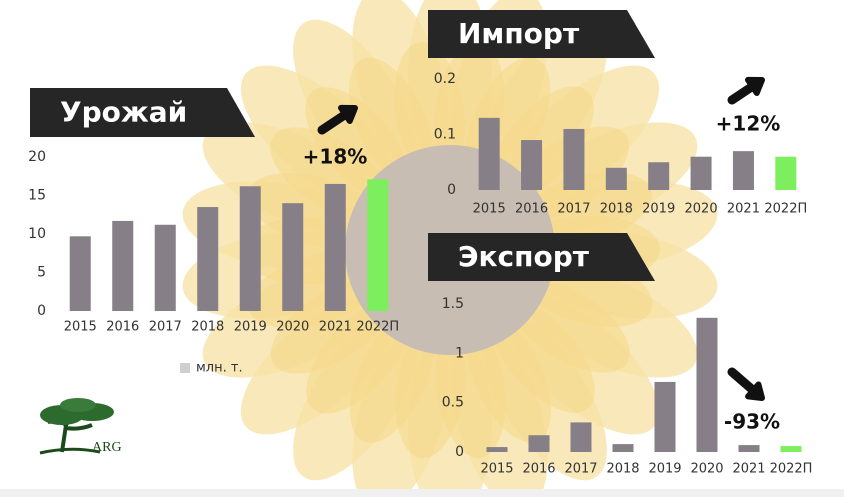 The image size is (844, 497). Describe the element at coordinates (422, 493) in the screenshot. I see `bottom-strip` at that location.